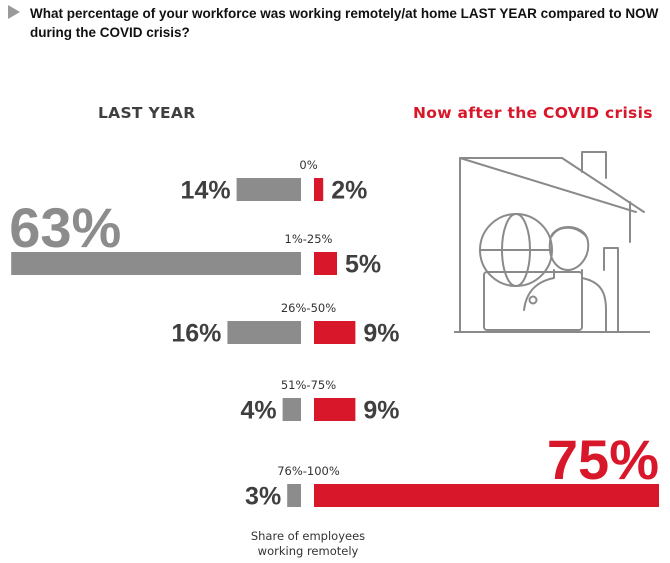 This screenshot has height=563, width=670. What do you see at coordinates (263, 497) in the screenshot?
I see `last-year-value-4: 3%` at bounding box center [263, 497].